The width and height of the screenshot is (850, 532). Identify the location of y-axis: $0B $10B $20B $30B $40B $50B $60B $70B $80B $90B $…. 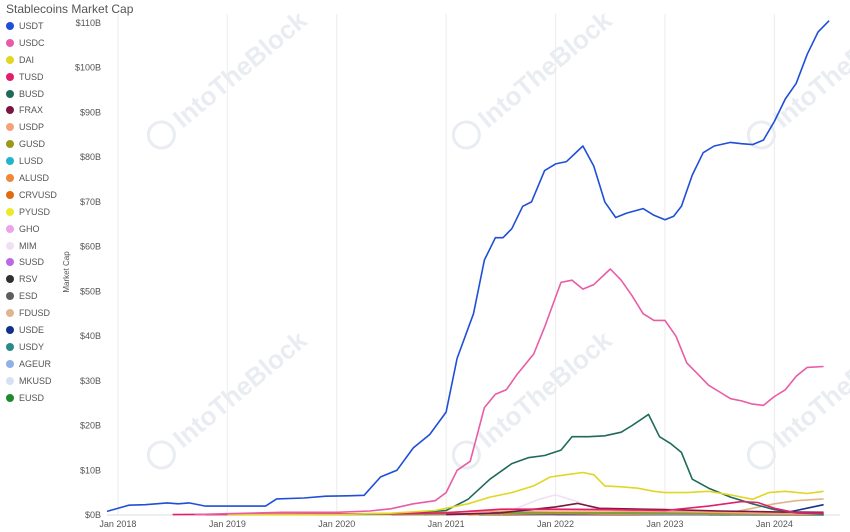
(88, 269).